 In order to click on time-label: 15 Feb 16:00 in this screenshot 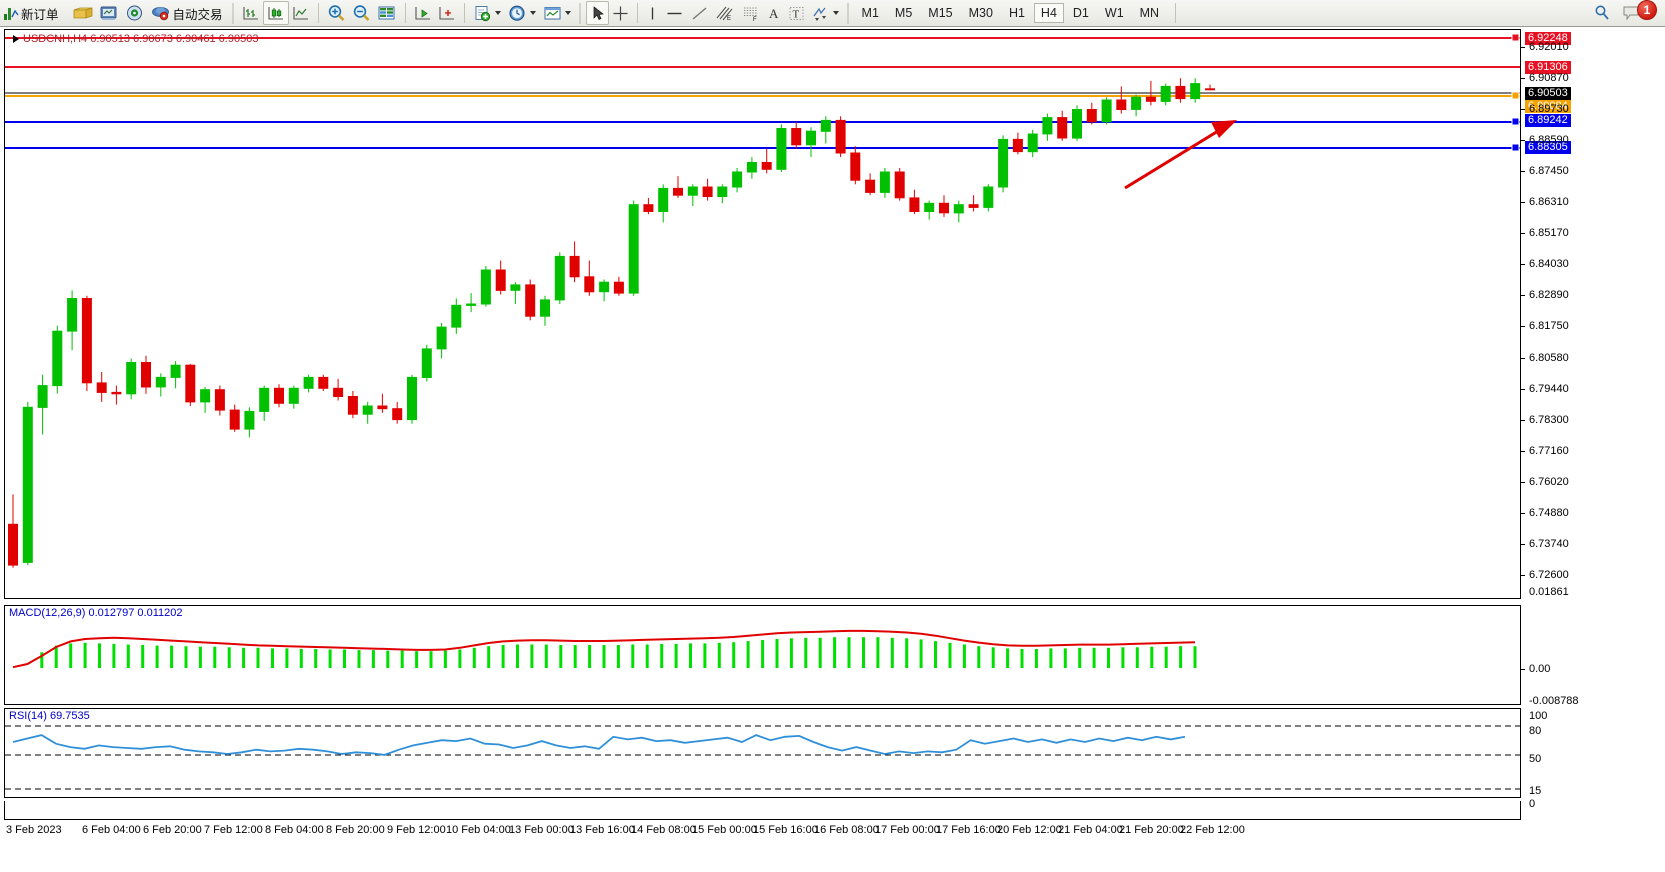, I will do `click(785, 830)`.